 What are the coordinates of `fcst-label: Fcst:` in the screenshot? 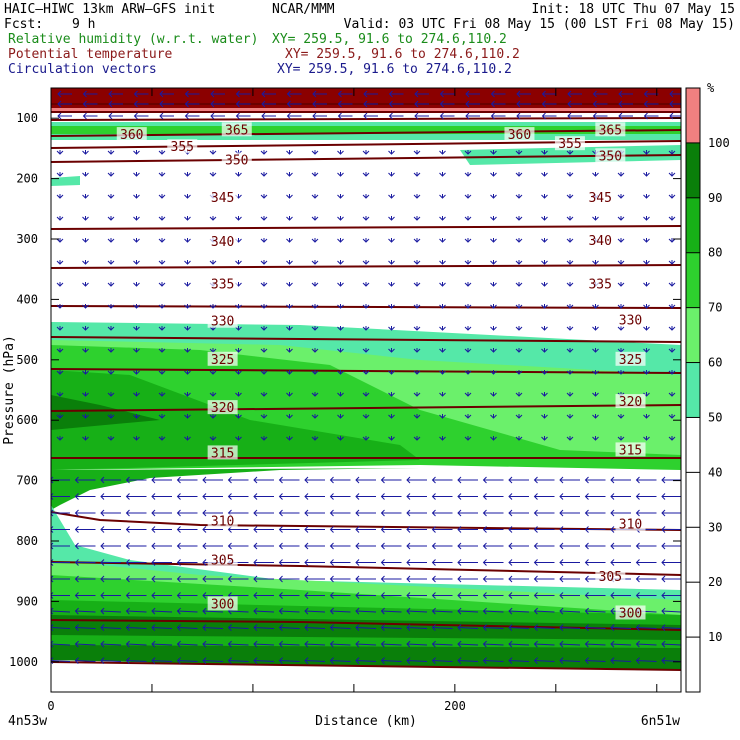 It's located at (23, 24).